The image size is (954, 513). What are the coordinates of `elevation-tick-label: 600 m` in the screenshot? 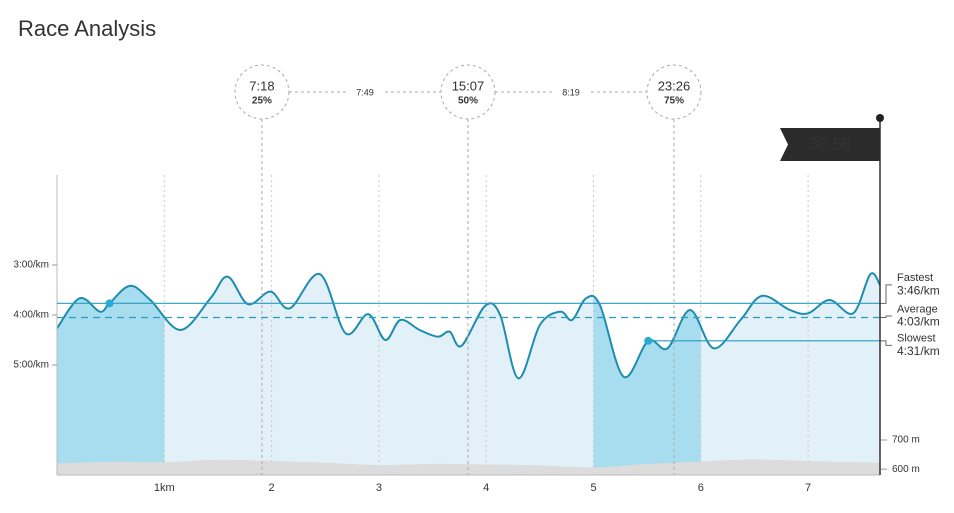 It's located at (906, 469).